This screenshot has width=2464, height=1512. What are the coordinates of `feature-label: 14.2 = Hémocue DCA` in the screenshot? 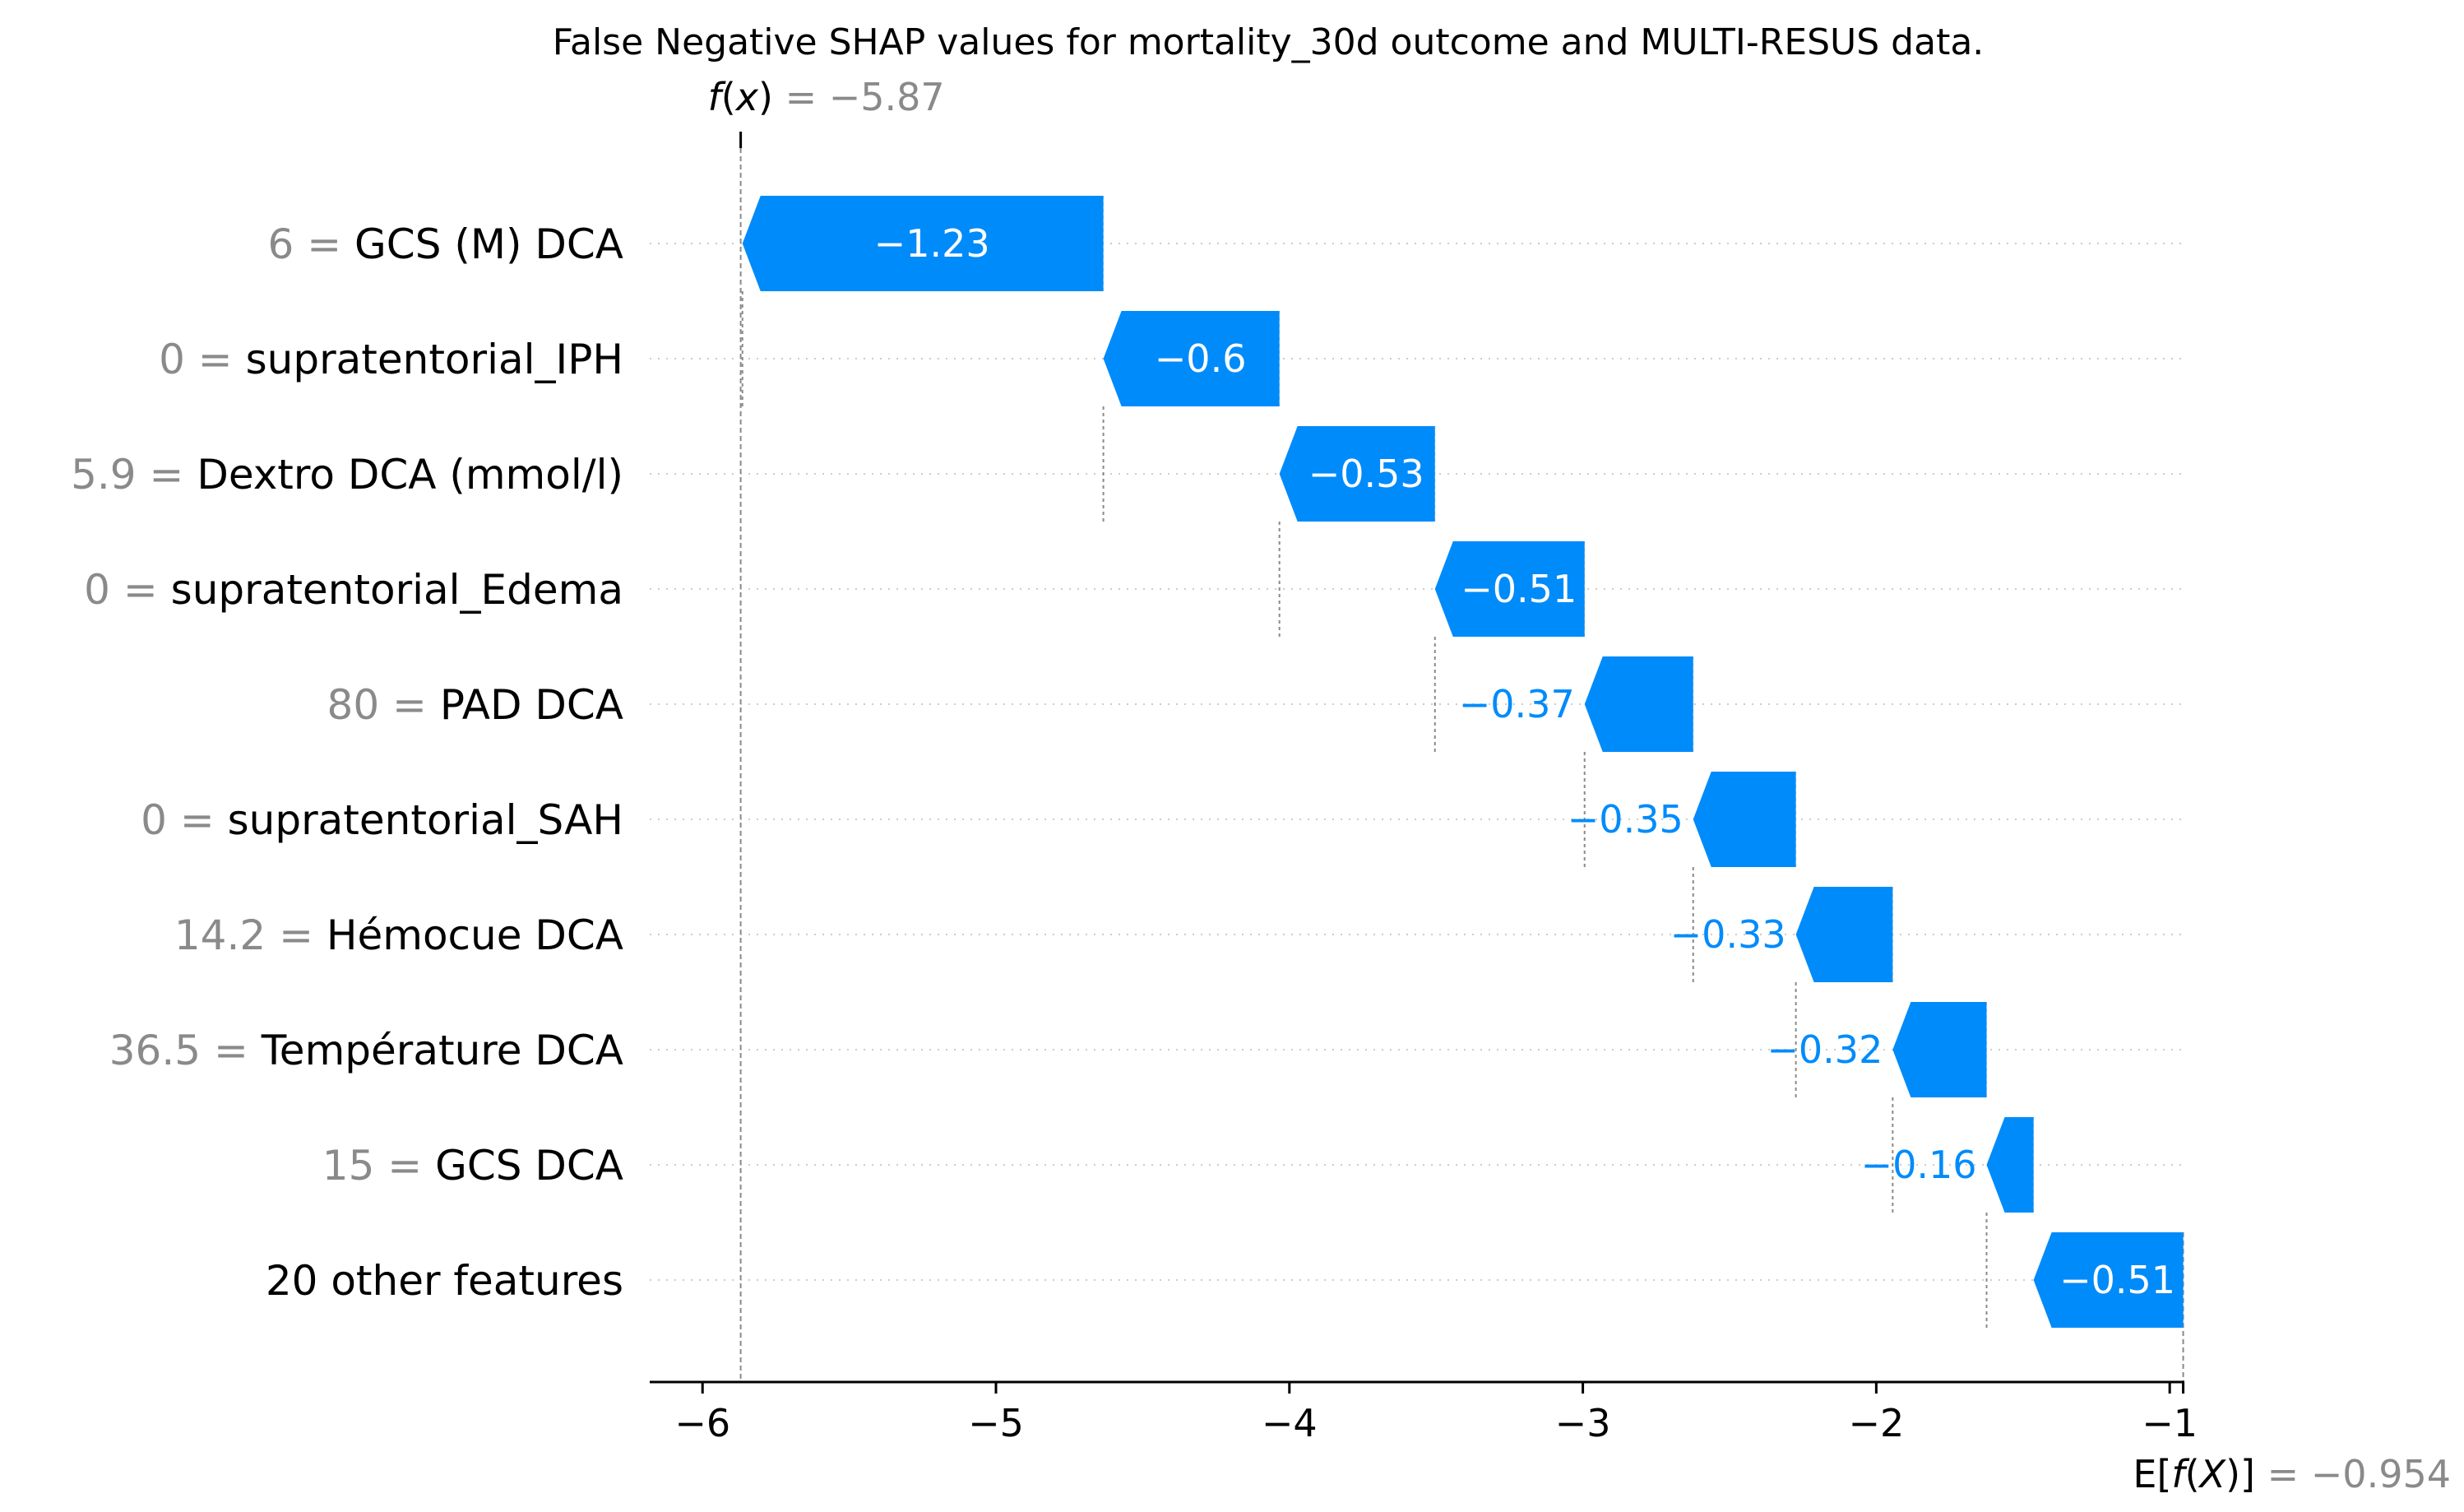 It's located at (398, 935).